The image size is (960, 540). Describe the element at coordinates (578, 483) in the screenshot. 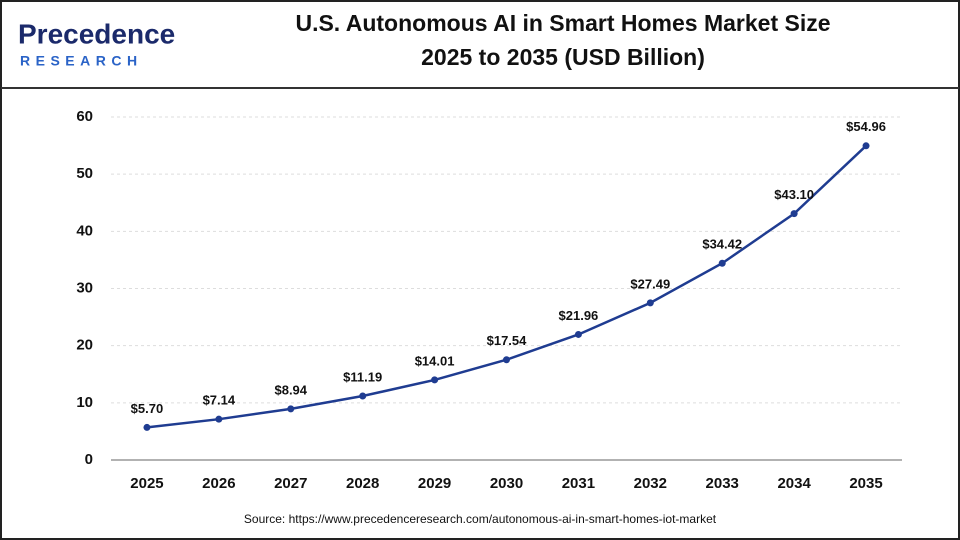

I see `x-tick-label: 2031` at that location.